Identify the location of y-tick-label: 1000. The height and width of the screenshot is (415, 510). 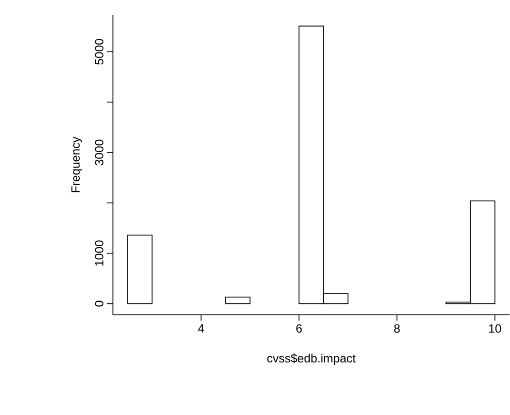
(99, 253).